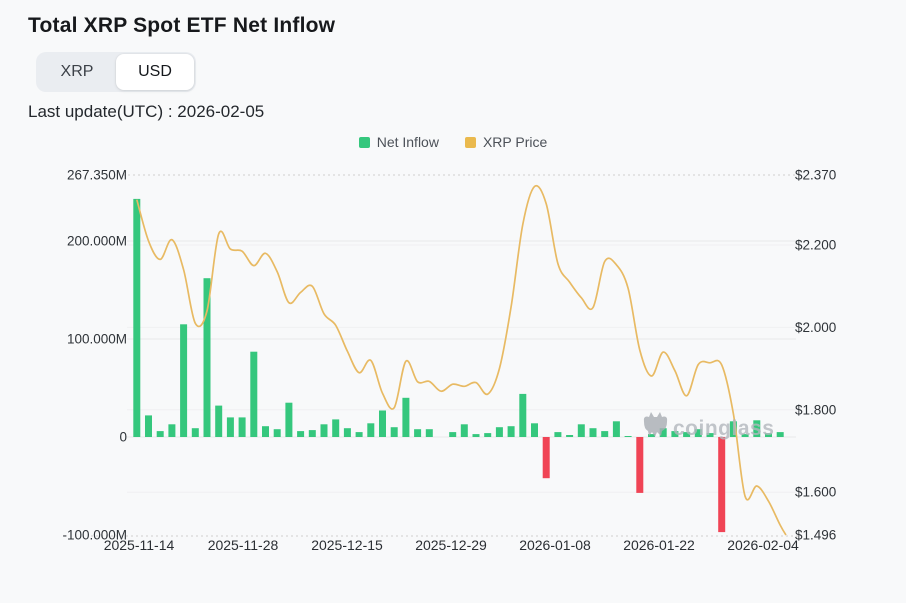  Describe the element at coordinates (347, 545) in the screenshot. I see `x-axis-date-label: 2025-12-15` at that location.